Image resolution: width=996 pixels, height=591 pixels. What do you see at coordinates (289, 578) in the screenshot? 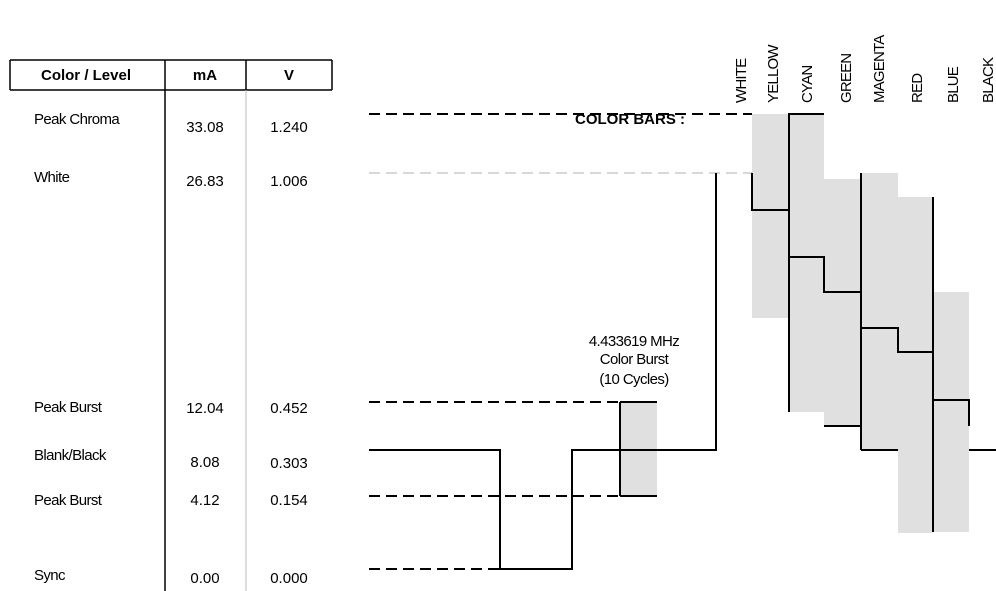
I see `row-v: 0.000` at bounding box center [289, 578].